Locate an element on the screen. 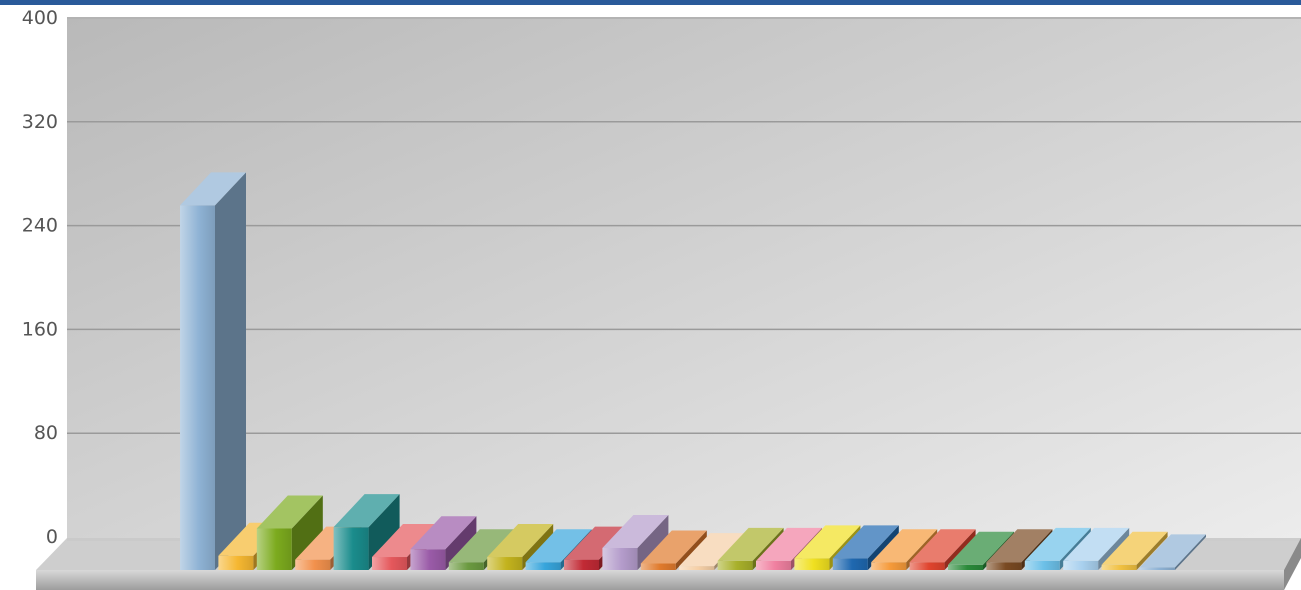  top-border is located at coordinates (650, 2).